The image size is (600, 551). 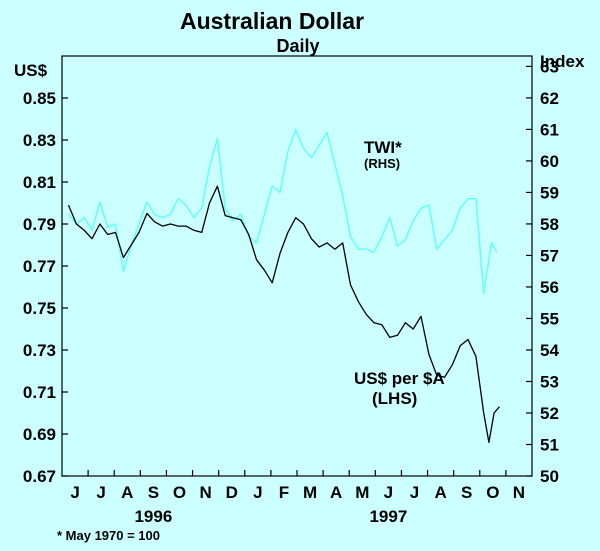 What do you see at coordinates (39, 392) in the screenshot?
I see `left-tick-label: 0.71` at bounding box center [39, 392].